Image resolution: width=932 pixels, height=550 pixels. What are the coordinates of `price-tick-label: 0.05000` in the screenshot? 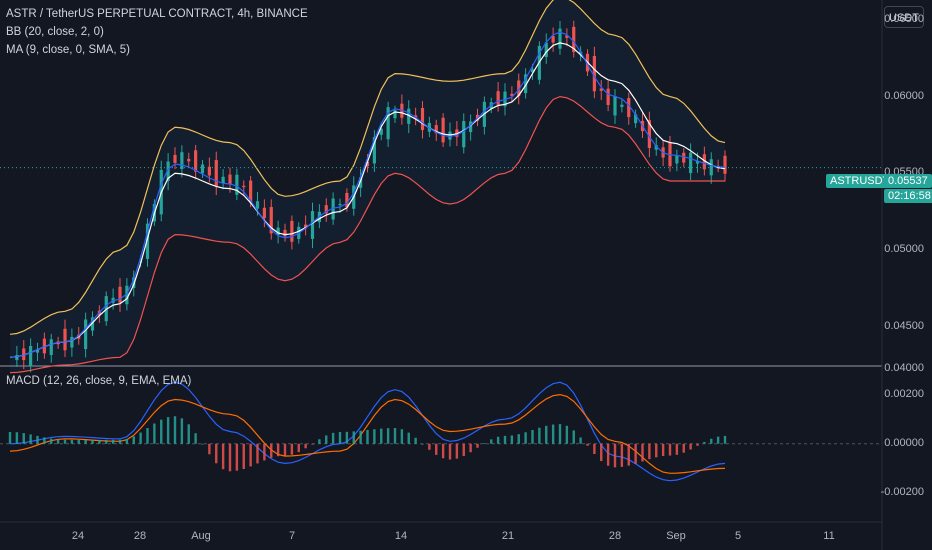 It's located at (904, 248).